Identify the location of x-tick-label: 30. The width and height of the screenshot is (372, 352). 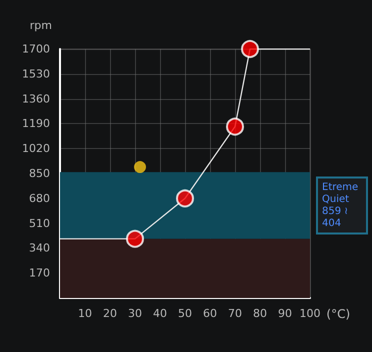
(135, 313).